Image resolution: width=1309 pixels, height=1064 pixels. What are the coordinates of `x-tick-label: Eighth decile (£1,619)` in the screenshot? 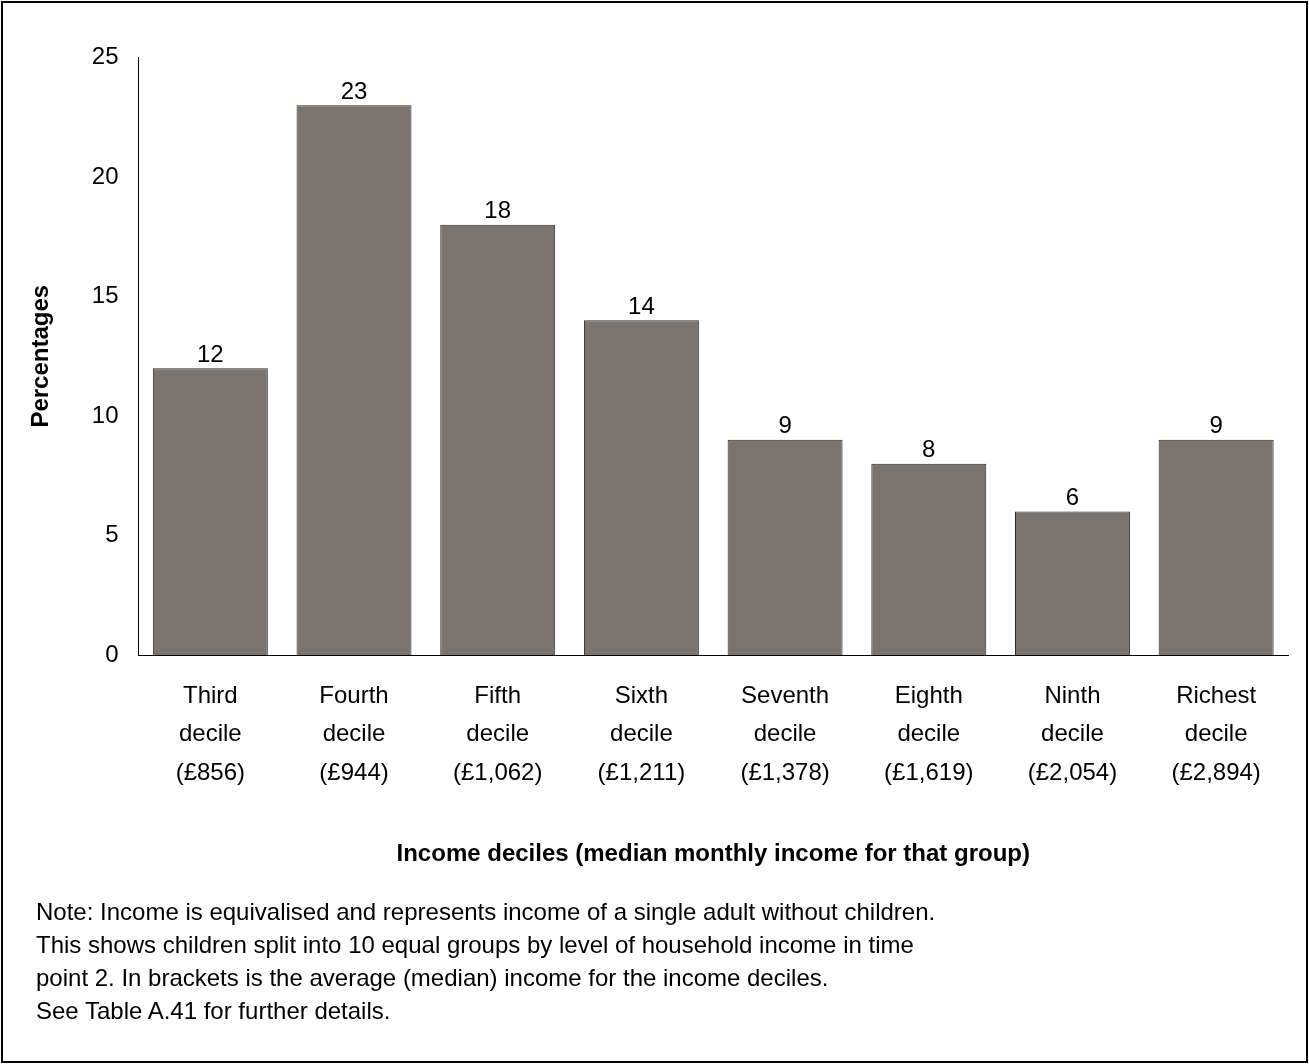 It's located at (929, 732).